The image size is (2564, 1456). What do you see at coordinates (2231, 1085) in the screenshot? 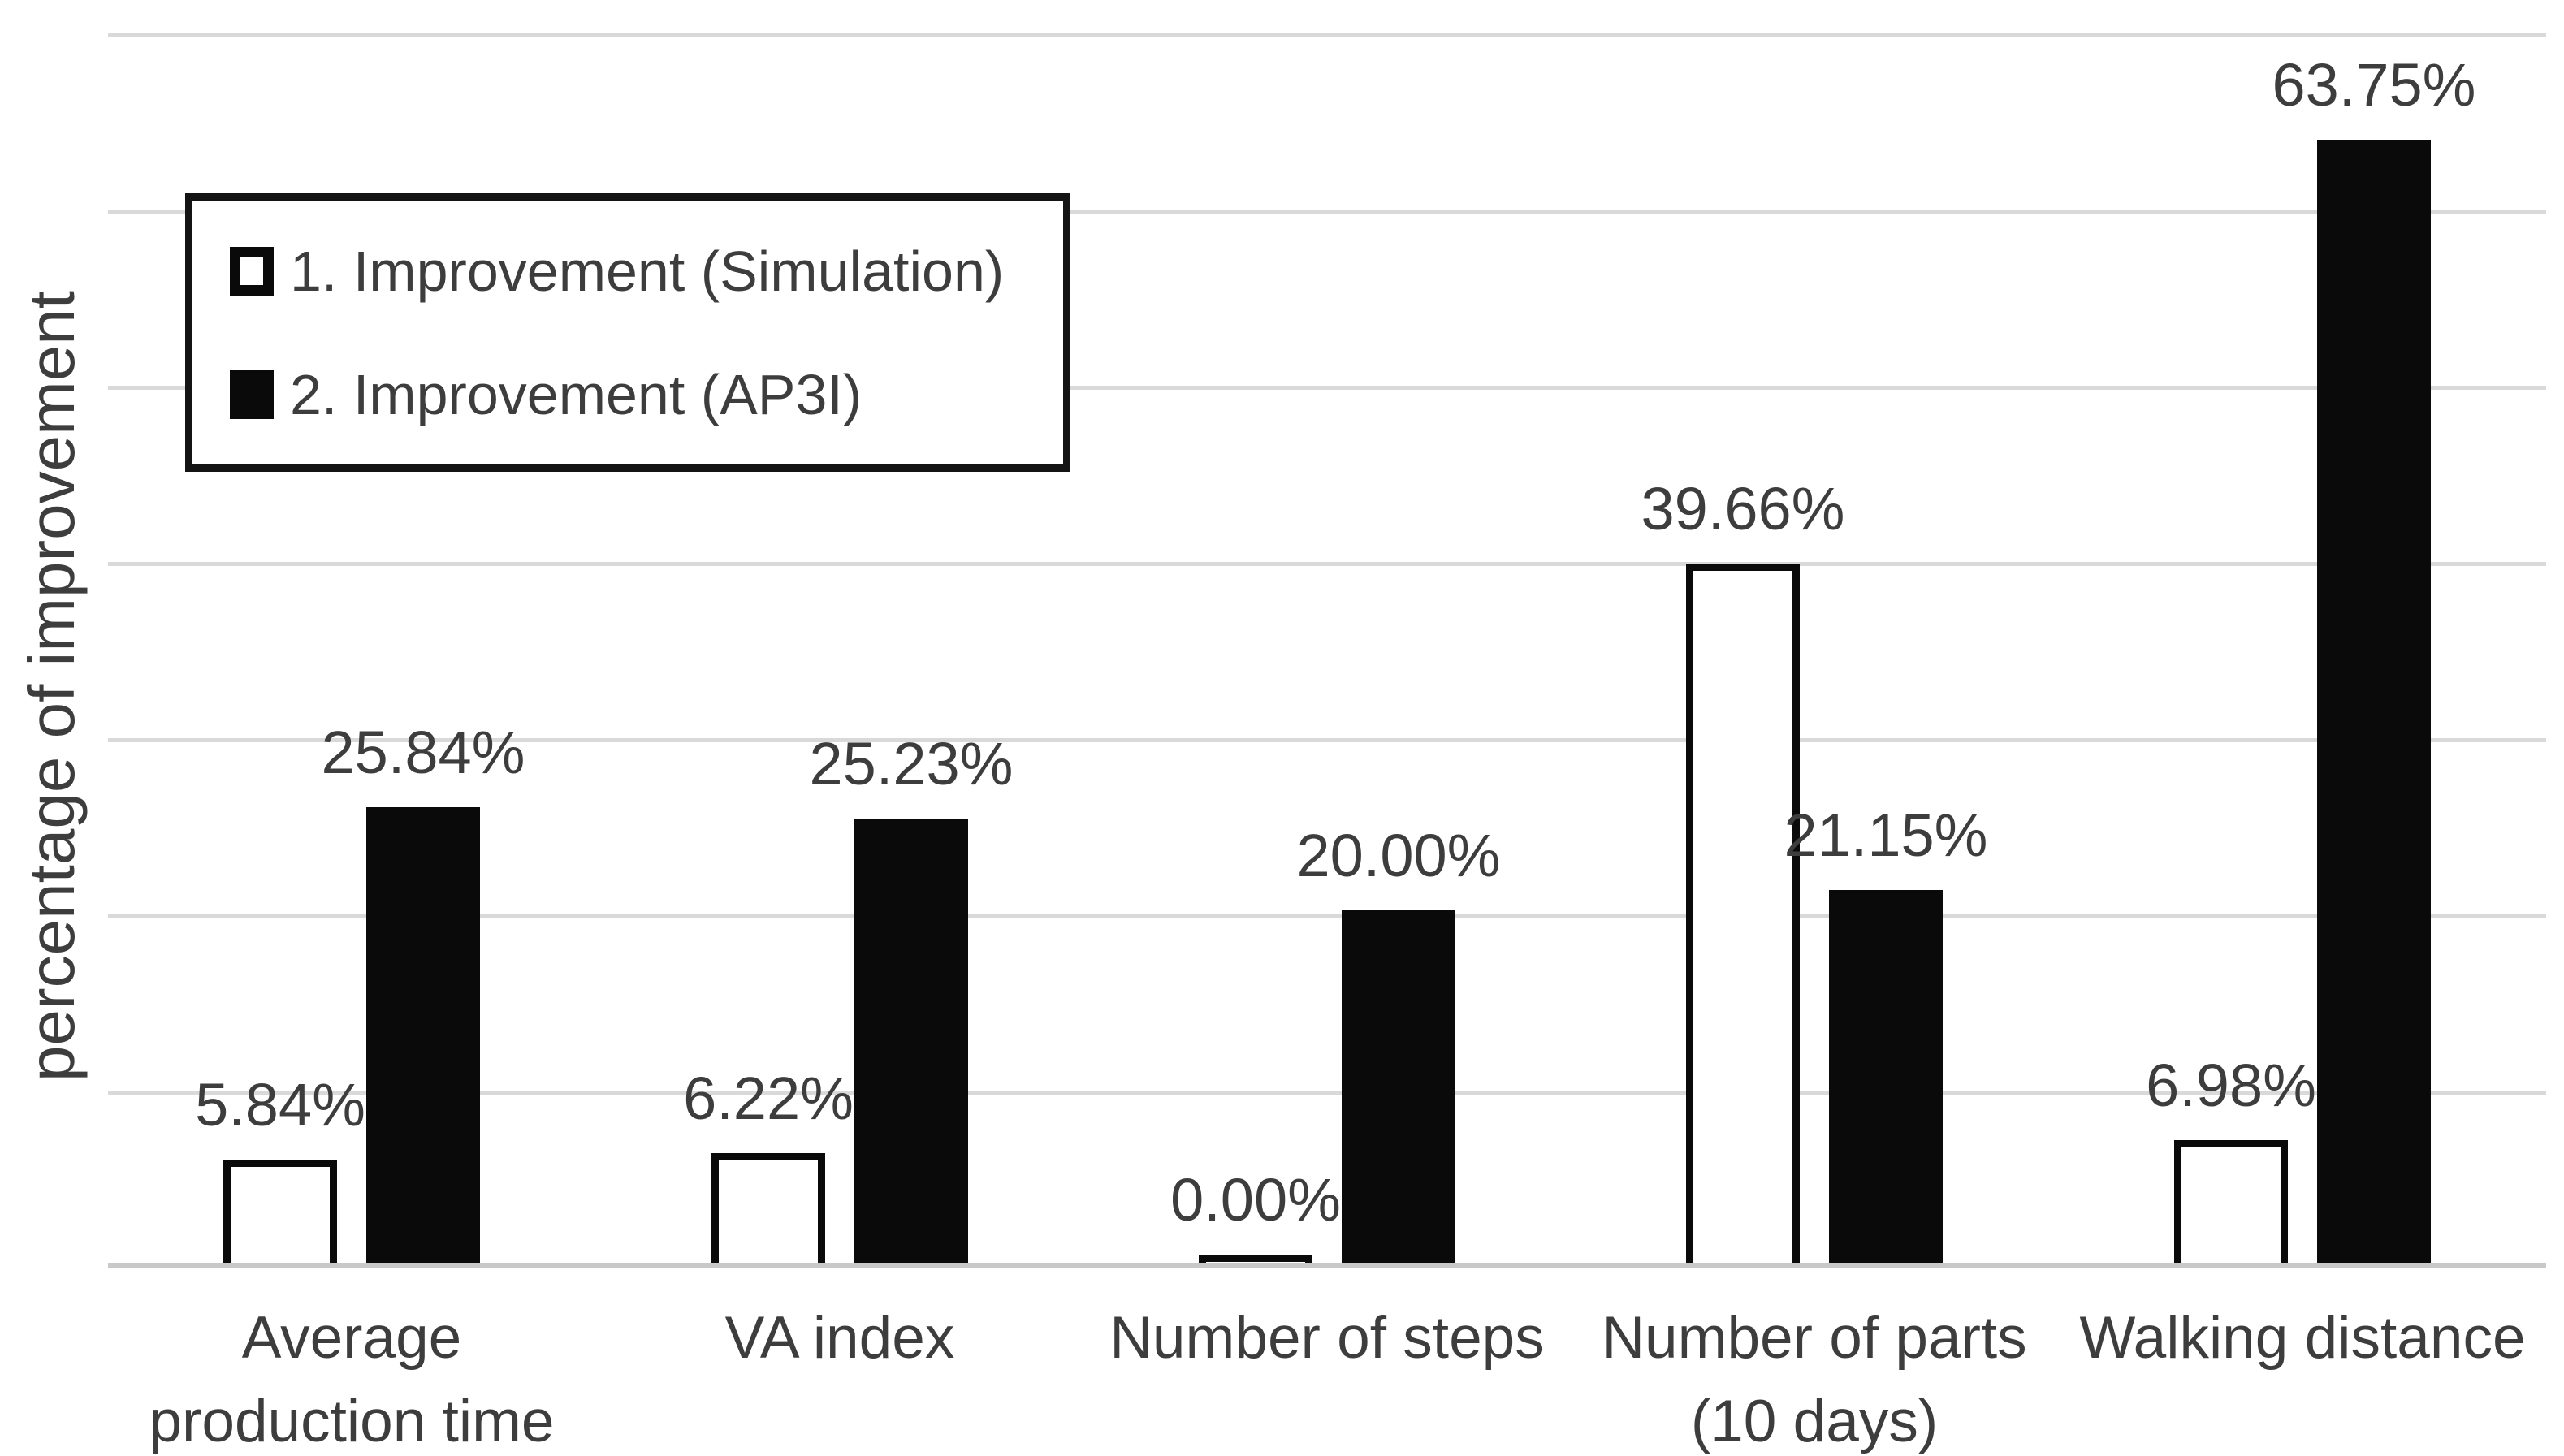
I see `data-label: 6.98%` at bounding box center [2231, 1085].